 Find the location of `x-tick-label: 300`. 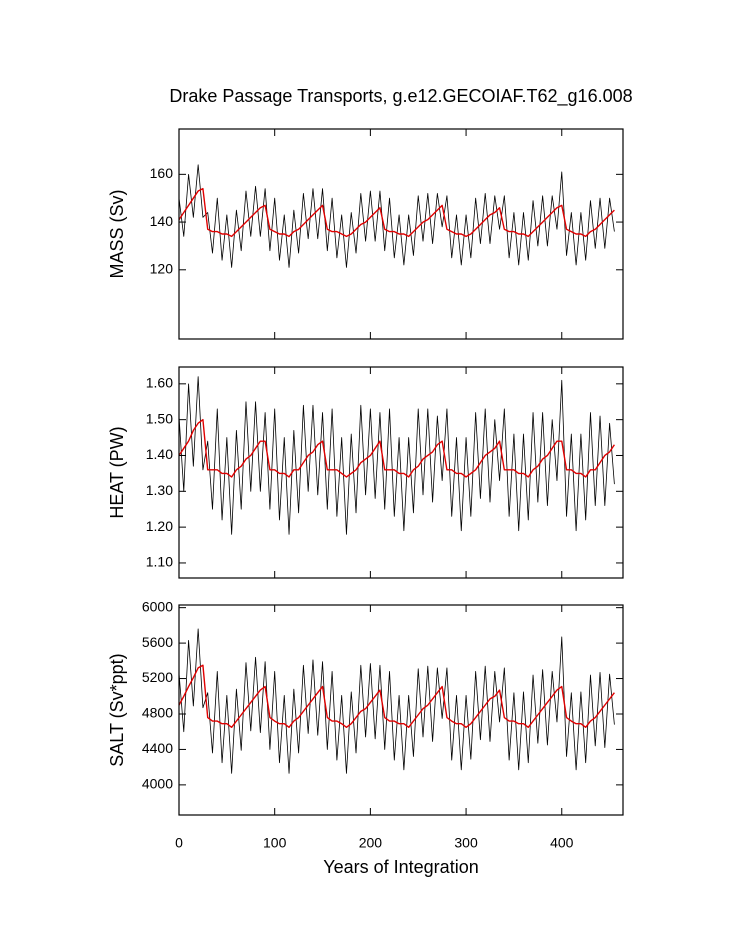

x-tick-label: 300 is located at coordinates (466, 843).